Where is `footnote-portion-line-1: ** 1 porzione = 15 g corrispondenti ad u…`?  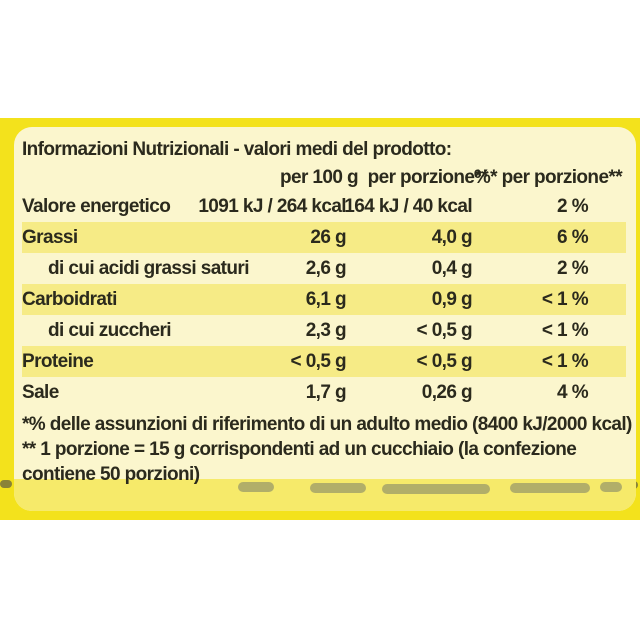 footnote-portion-line-1: ** 1 porzione = 15 g corrispondenti ad u… is located at coordinates (299, 449).